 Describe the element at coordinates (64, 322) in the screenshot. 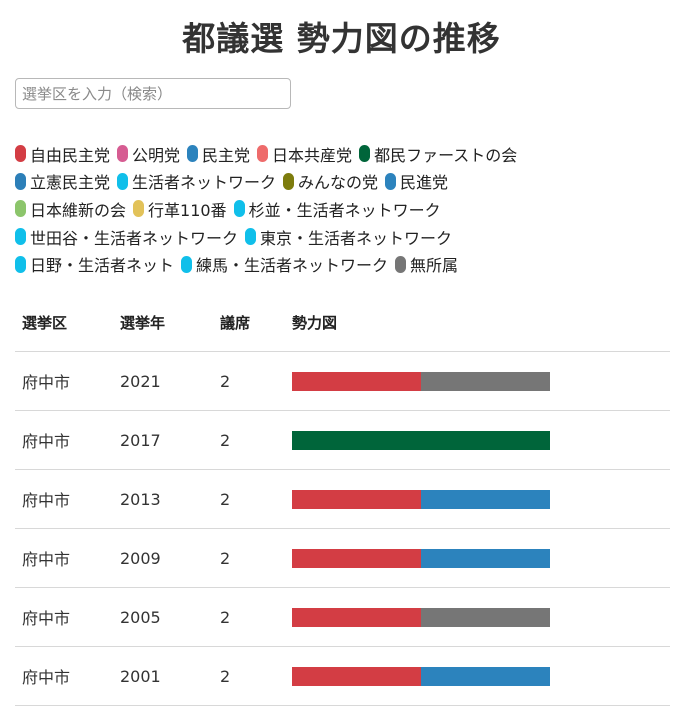

I see `column-header-district: 選挙区` at that location.